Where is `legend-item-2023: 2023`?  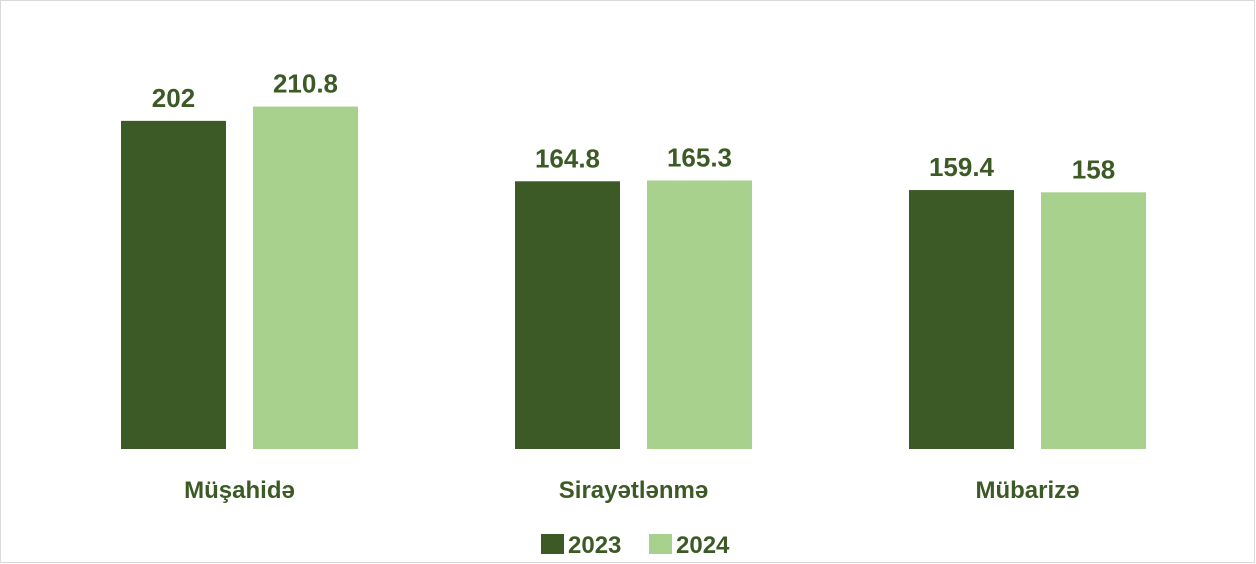 legend-item-2023: 2023 is located at coordinates (581, 545).